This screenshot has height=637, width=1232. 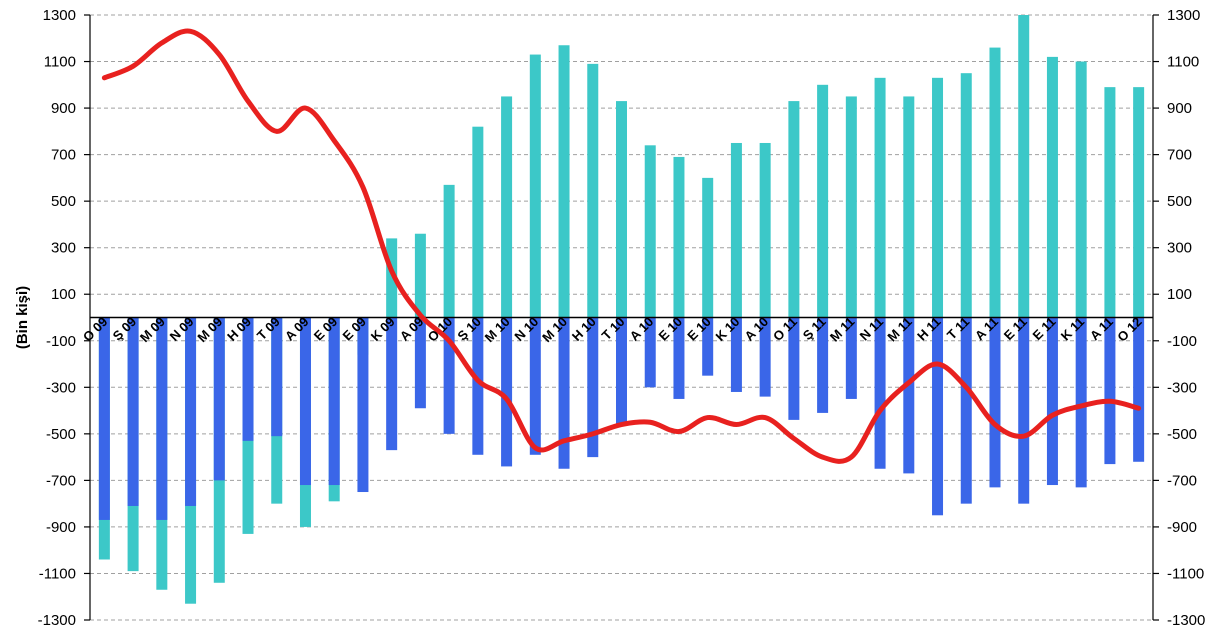 What do you see at coordinates (1179, 108) in the screenshot?
I see `right-tick-label: 900` at bounding box center [1179, 108].